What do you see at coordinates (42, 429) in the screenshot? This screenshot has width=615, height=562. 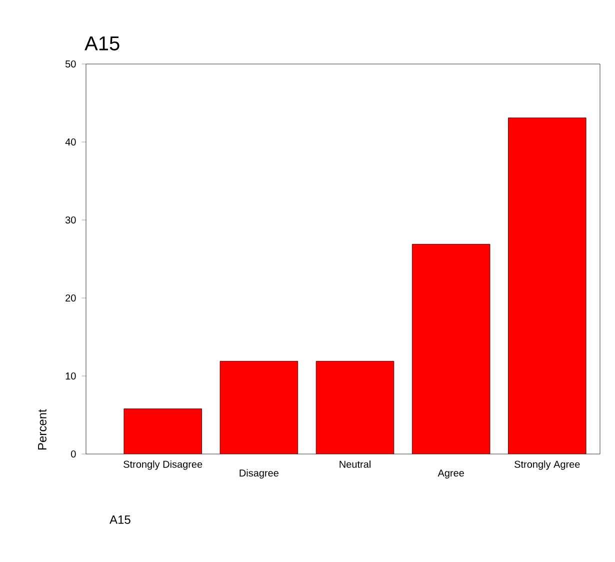 I see `y-axis-title: Percent` at bounding box center [42, 429].